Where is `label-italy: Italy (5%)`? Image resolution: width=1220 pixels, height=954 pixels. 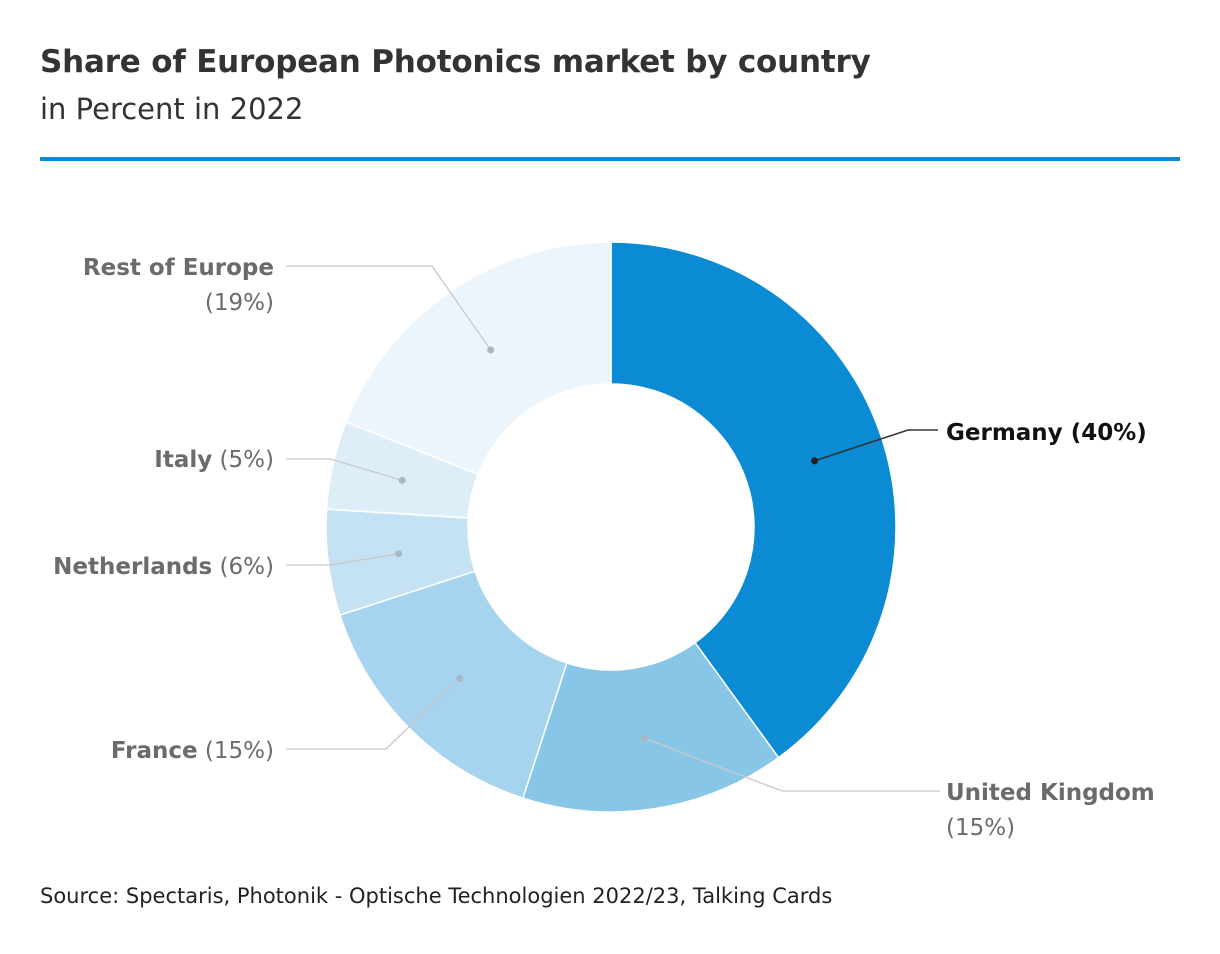
label-italy: Italy (5%) is located at coordinates (214, 460).